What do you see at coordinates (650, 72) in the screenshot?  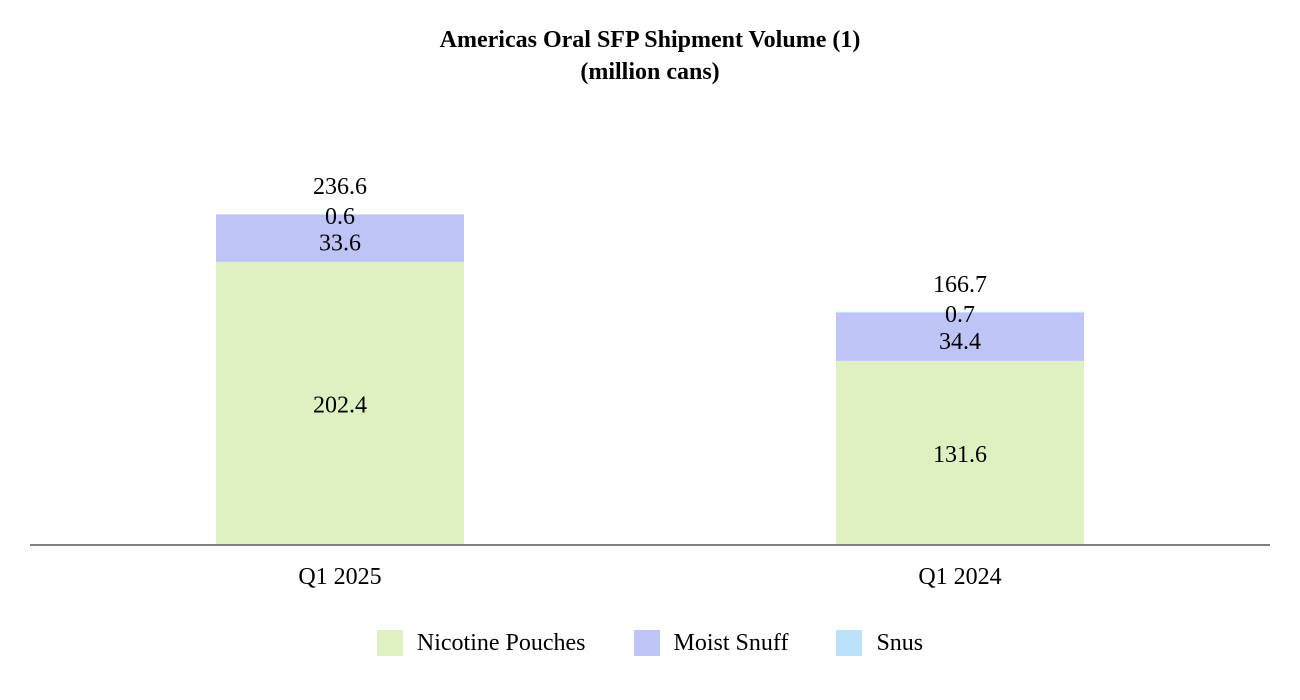 I see `chart-subtitle: (million cans)` at bounding box center [650, 72].